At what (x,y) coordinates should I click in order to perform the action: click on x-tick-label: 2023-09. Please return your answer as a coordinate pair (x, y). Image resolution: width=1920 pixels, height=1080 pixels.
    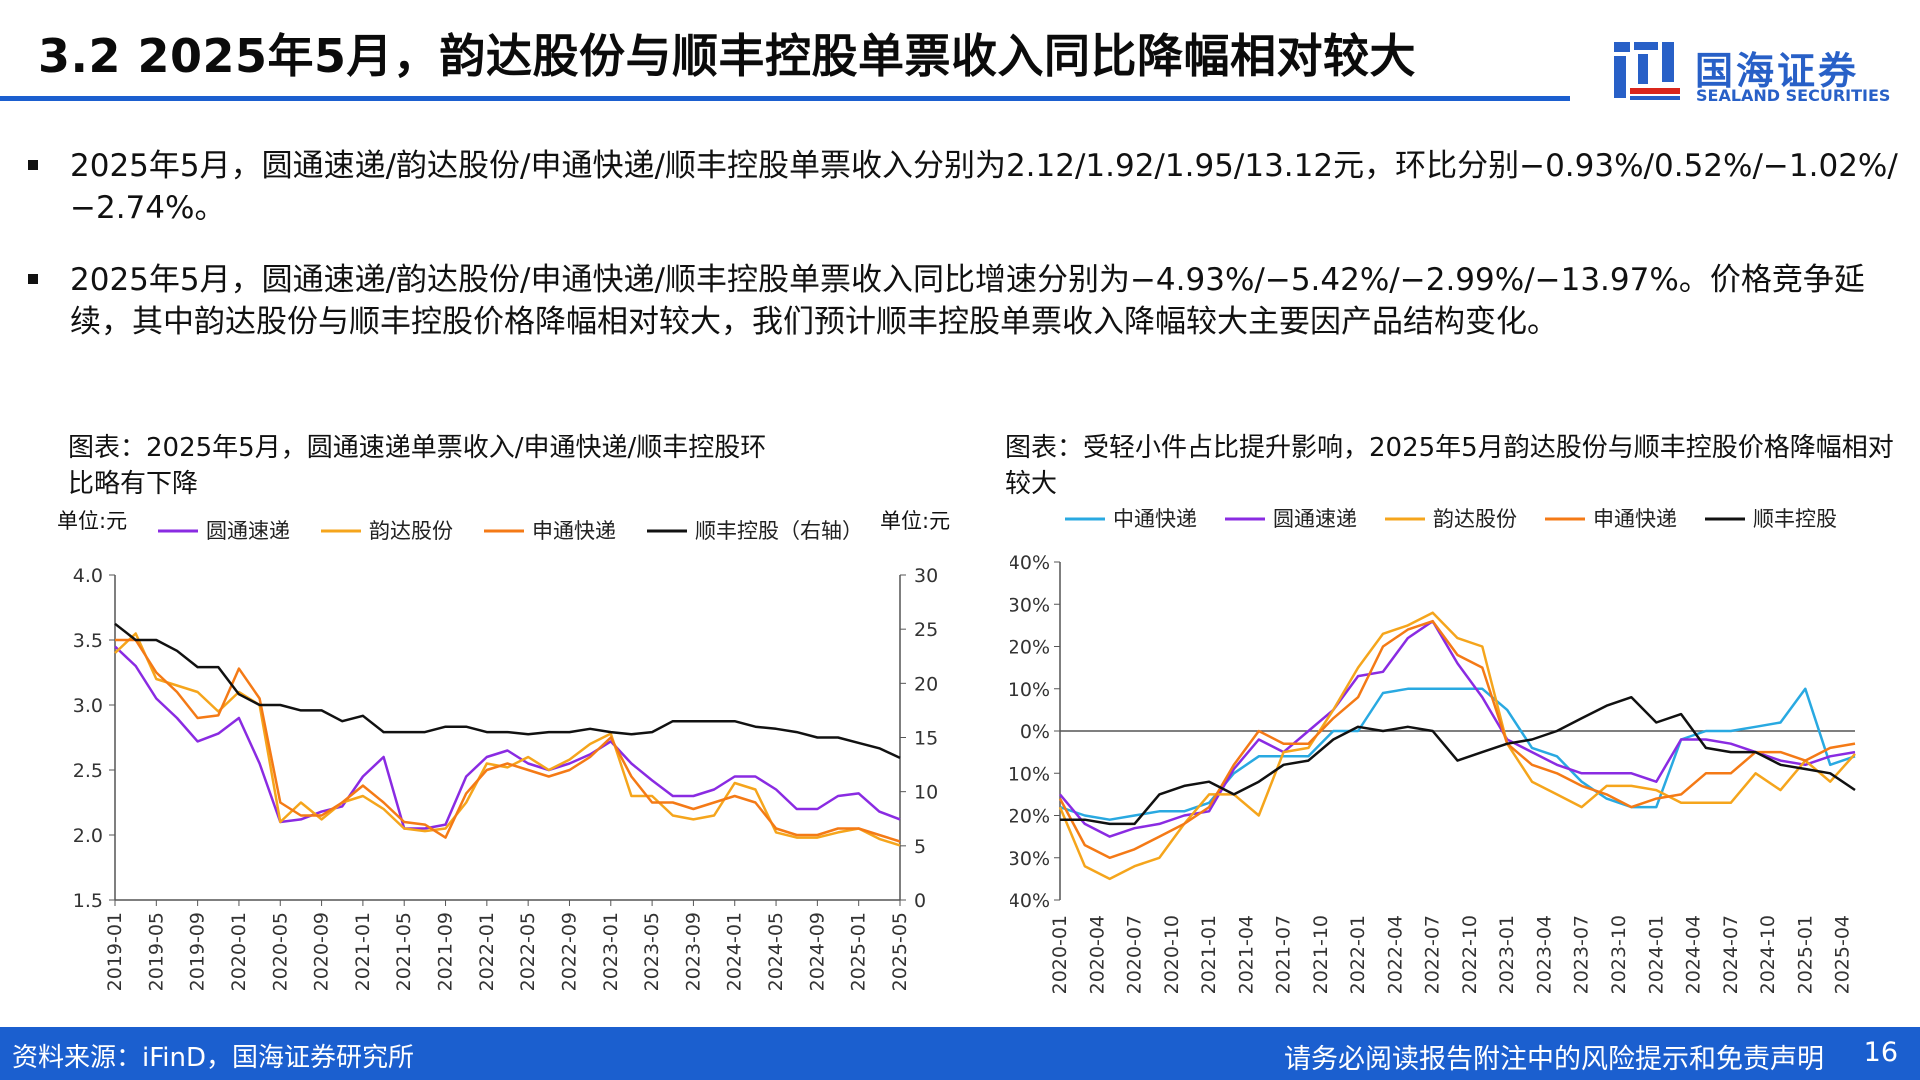
    Looking at the image, I should click on (693, 951).